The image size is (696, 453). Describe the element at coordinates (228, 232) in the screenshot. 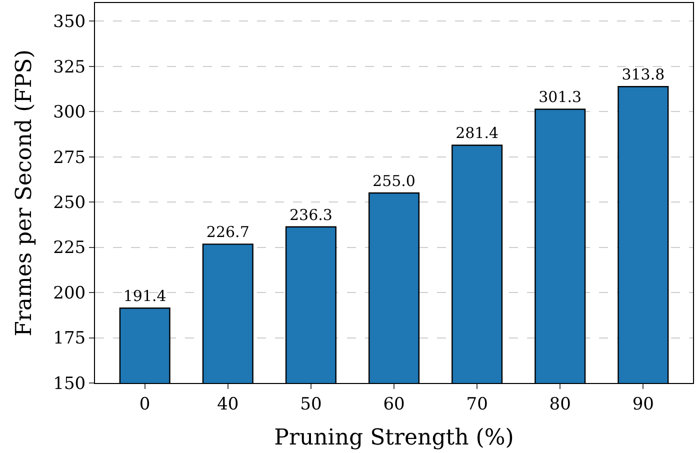

I see `data-label: 226.7` at that location.